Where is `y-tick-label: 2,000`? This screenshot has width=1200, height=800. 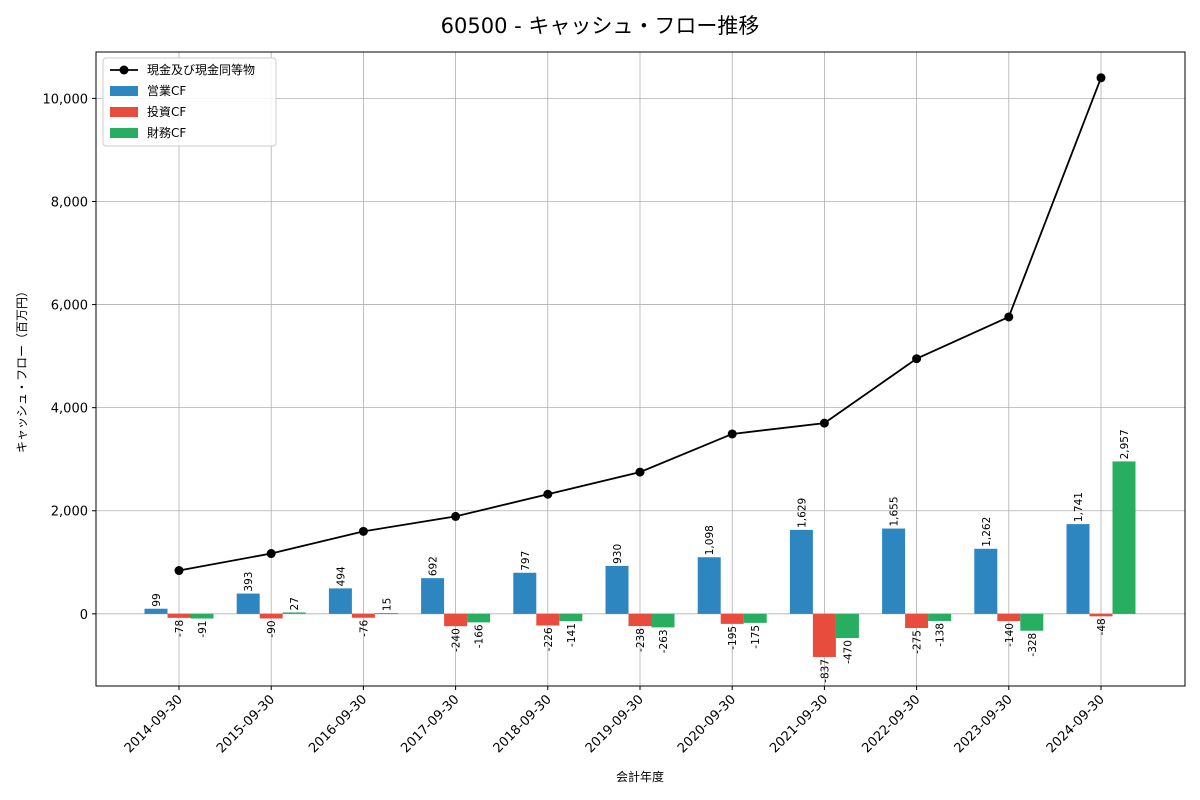
y-tick-label: 2,000 is located at coordinates (69, 512).